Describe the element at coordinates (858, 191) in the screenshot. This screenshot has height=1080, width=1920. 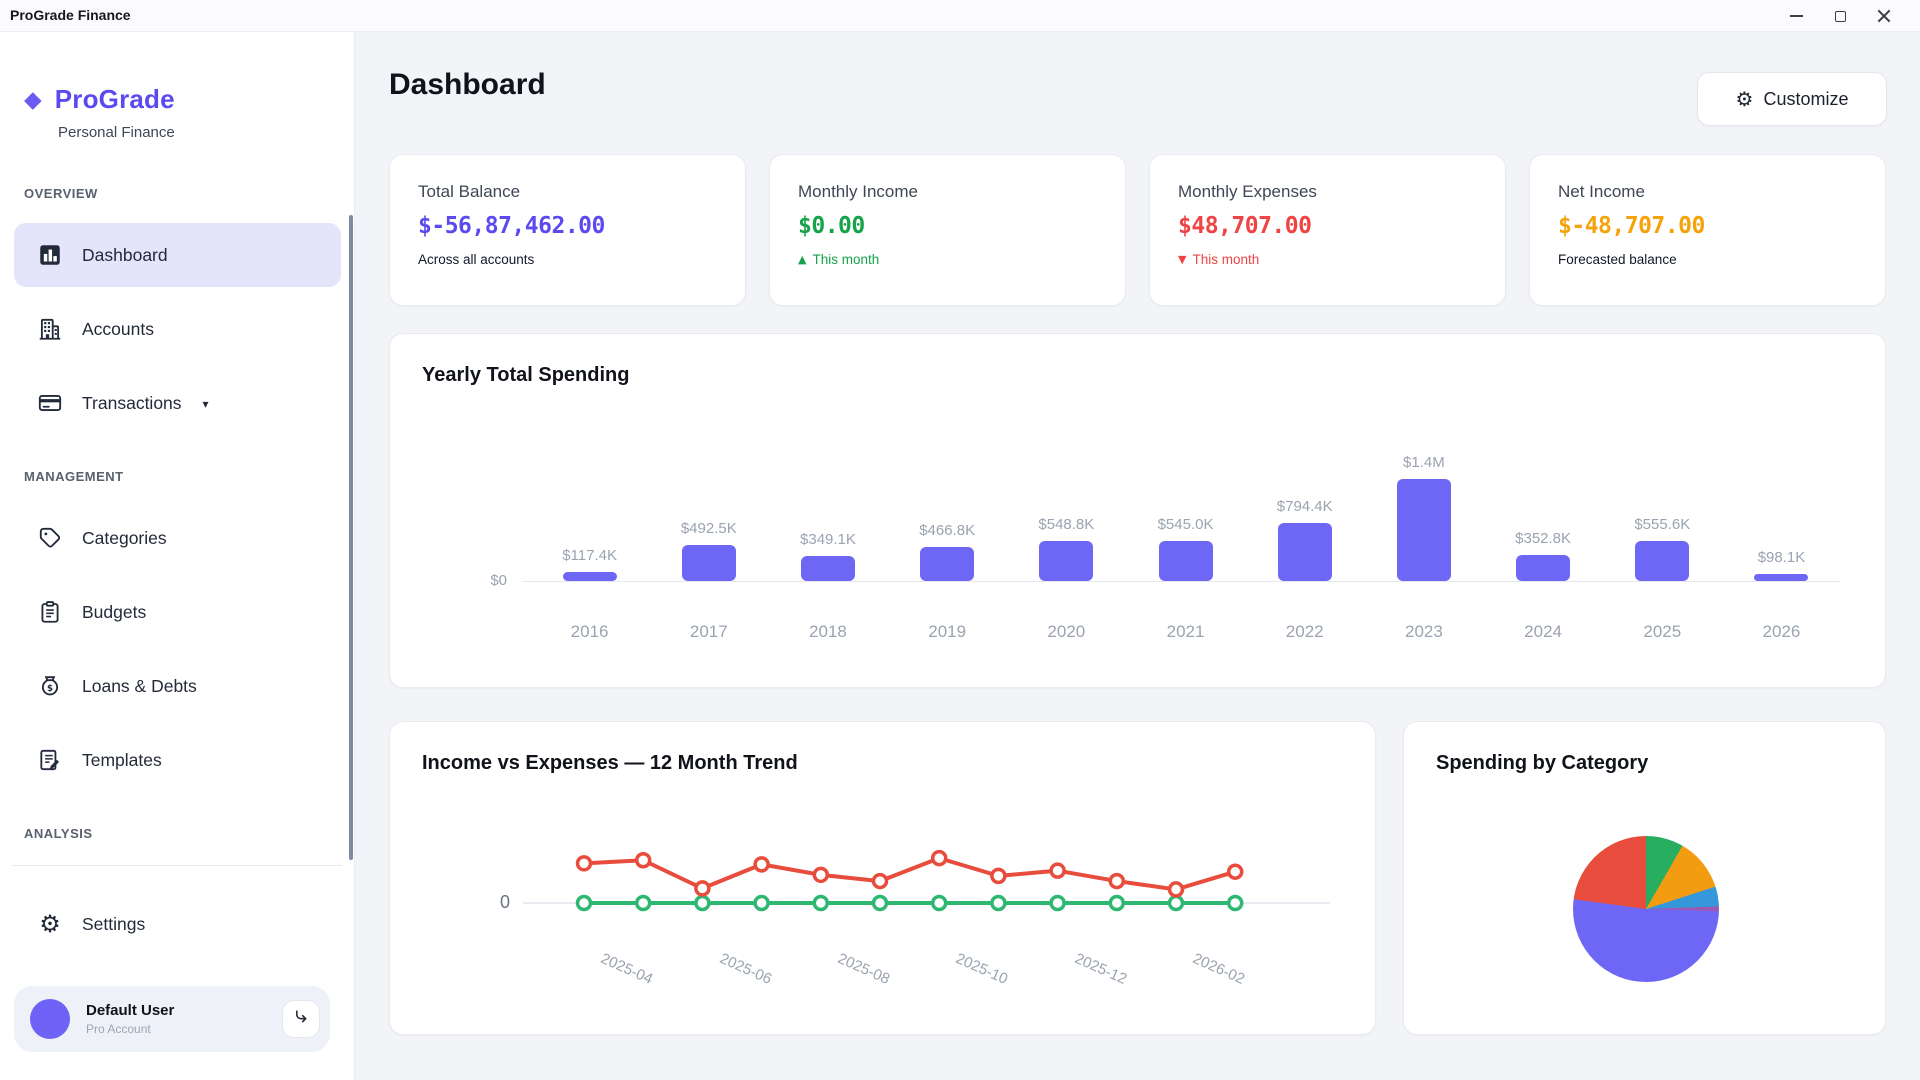
I see `stat-label: Monthly Income` at that location.